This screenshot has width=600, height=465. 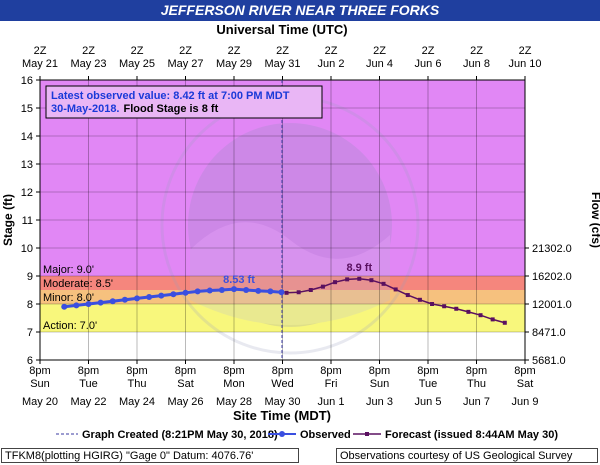 What do you see at coordinates (239, 280) in the screenshot?
I see `observed-max-label: 8.53 ft` at bounding box center [239, 280].